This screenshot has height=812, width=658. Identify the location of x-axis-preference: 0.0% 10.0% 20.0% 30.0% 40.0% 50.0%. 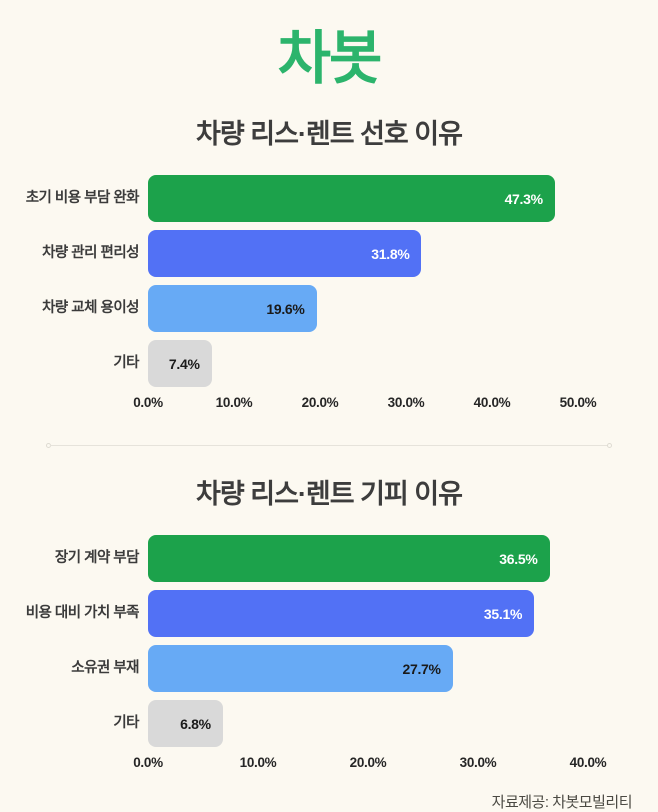
(395, 406).